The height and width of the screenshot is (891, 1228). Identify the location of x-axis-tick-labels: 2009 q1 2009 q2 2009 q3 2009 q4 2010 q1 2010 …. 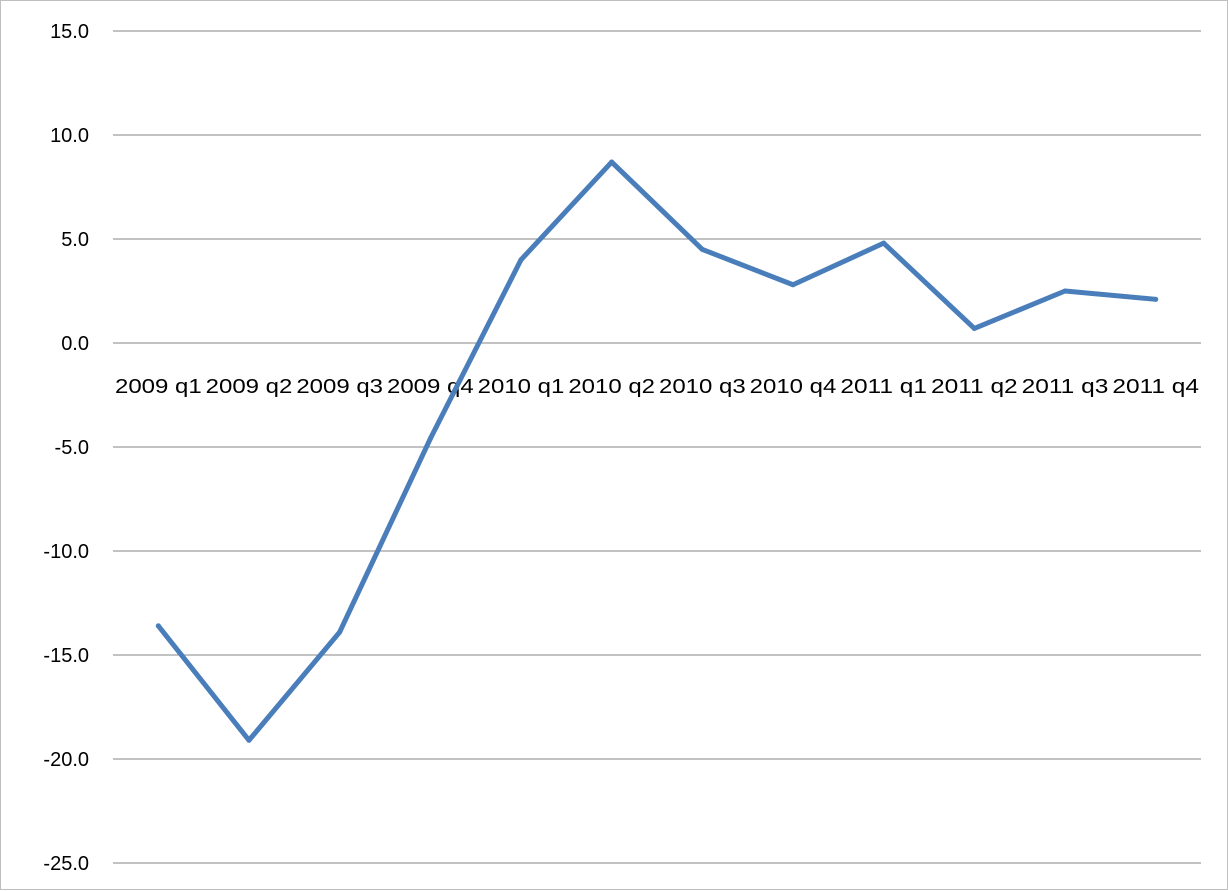
(657, 387).